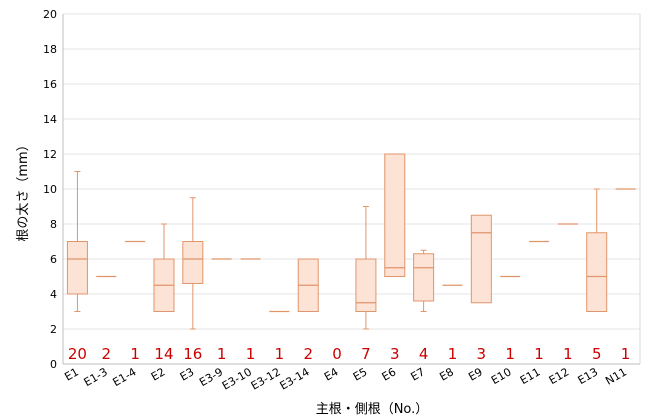 This screenshot has width=653, height=419. Describe the element at coordinates (163, 354) in the screenshot. I see `sample-count-label: 14` at that location.